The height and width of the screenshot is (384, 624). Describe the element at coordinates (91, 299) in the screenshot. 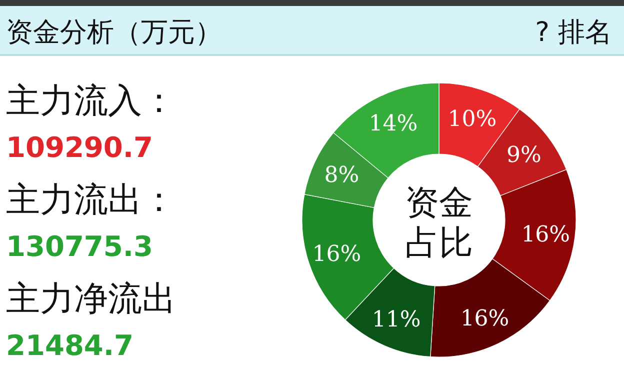

I see `text: 主力净流出` at that location.